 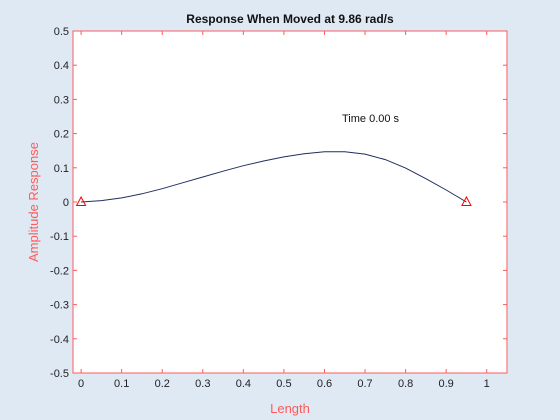 I want to click on series-line, so click(x=274, y=177).